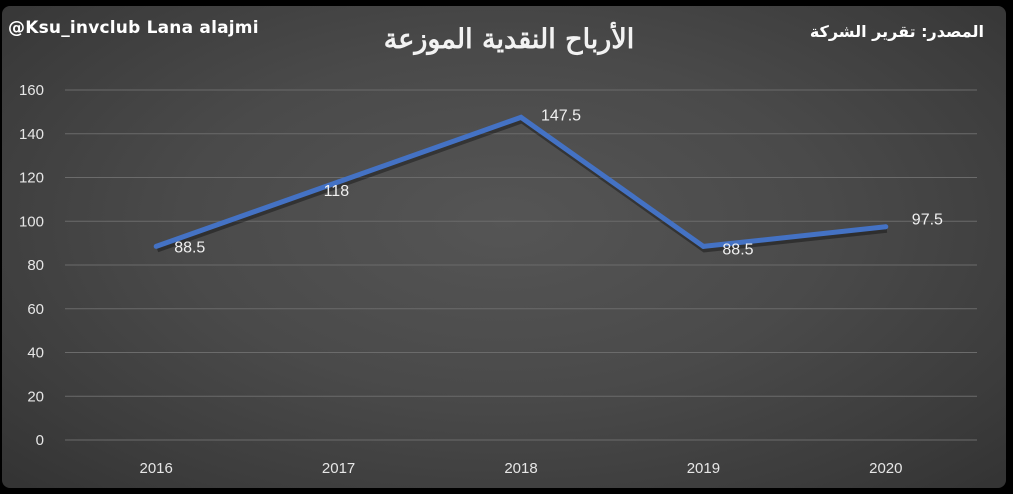 The image size is (1013, 494). Describe the element at coordinates (927, 220) in the screenshot. I see `data-label: 97.5` at that location.